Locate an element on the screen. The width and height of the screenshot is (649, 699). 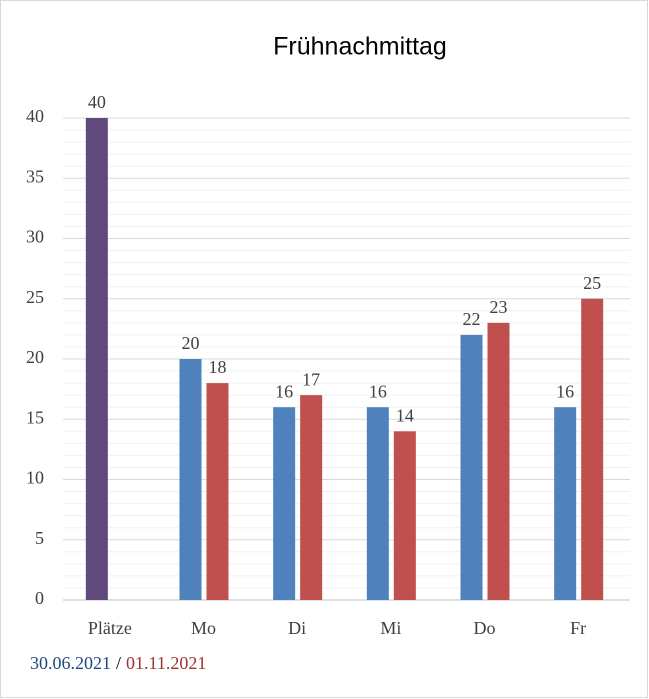
data-label: 17 is located at coordinates (311, 379).